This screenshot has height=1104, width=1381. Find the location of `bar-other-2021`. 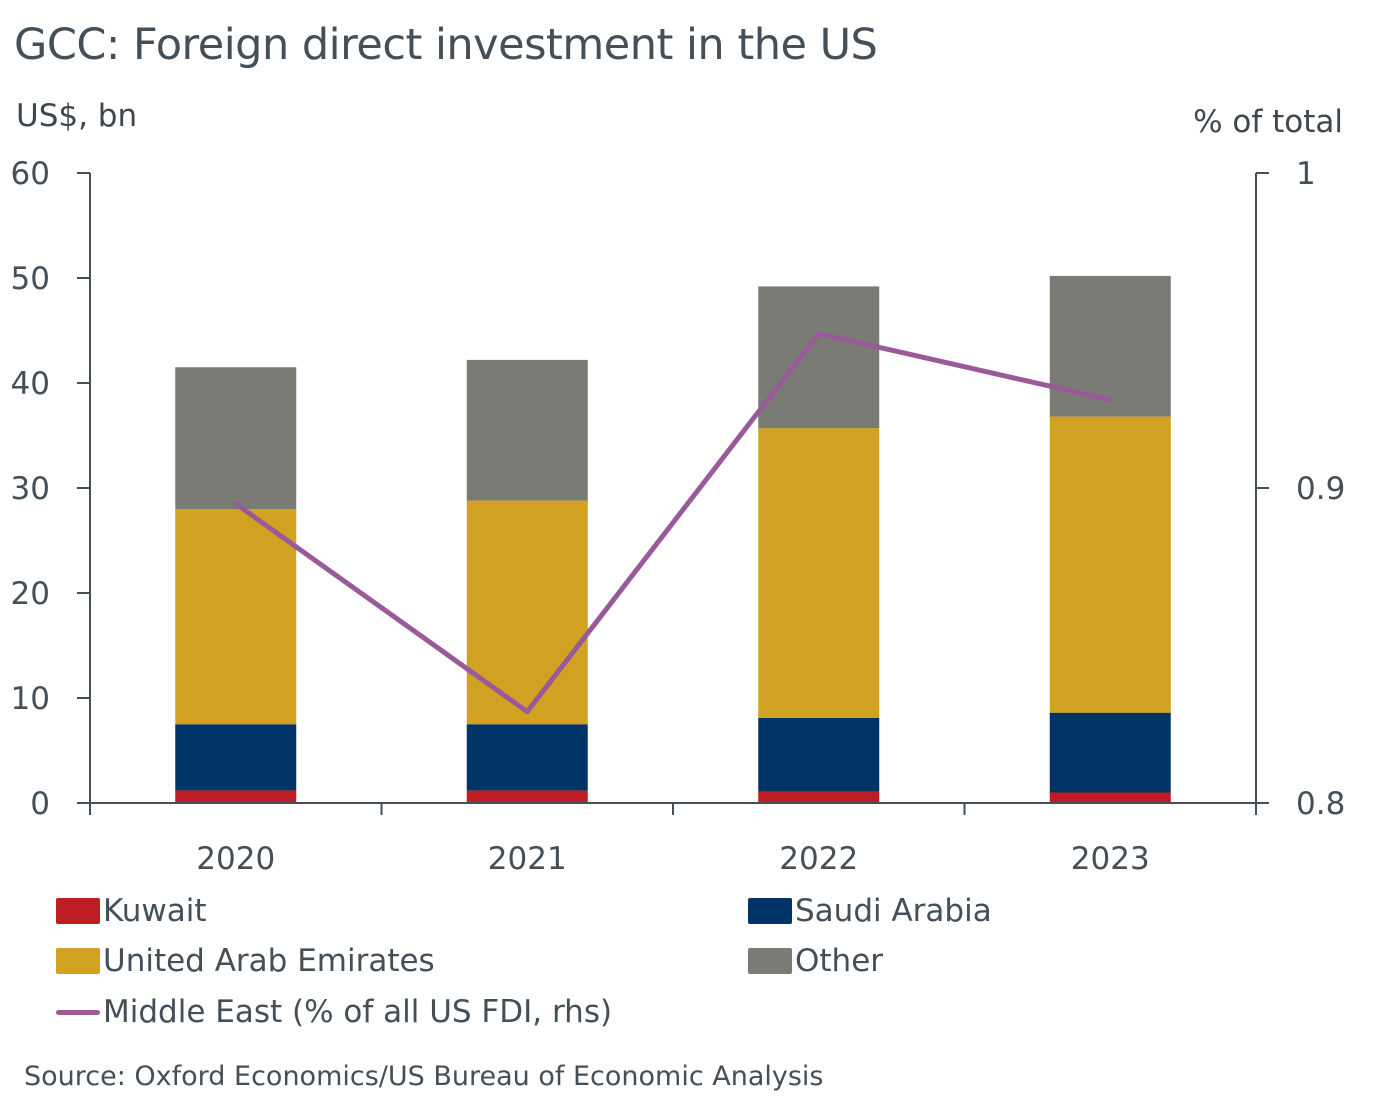

bar-other-2021 is located at coordinates (527, 430).